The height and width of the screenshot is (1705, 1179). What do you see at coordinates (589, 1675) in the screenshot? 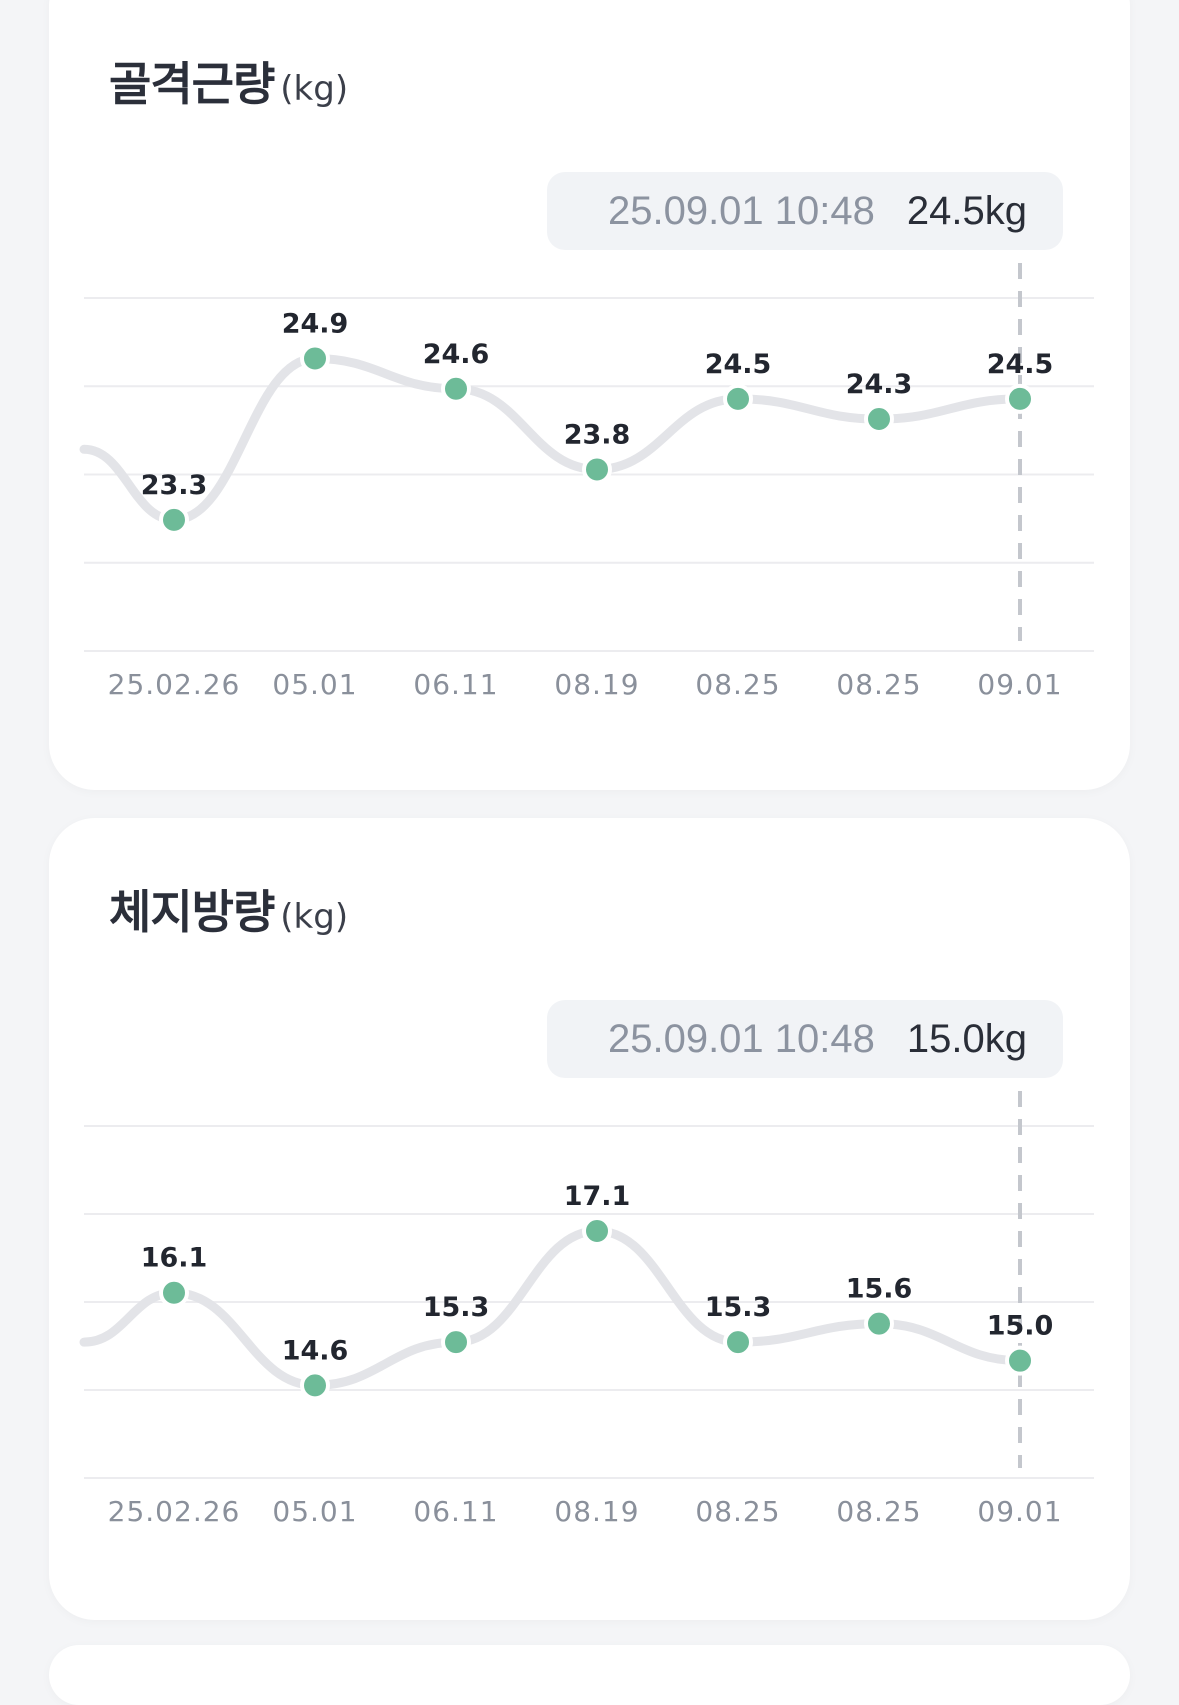
I see `next-card` at bounding box center [589, 1675].